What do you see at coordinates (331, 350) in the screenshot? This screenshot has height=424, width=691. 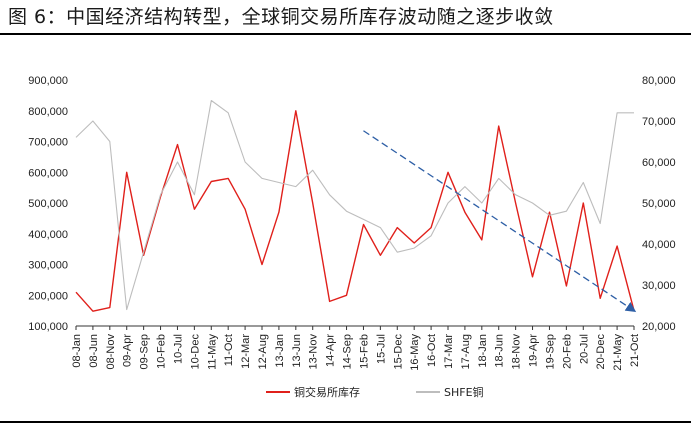 I see `x-tick-label: 14-Apr` at bounding box center [331, 350].